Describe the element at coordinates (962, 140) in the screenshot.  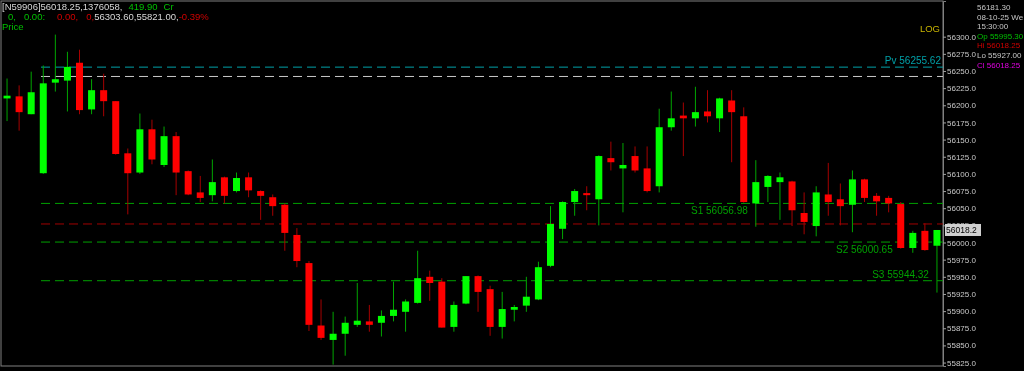
I see `y-tick-label: 56150.0` at that location.